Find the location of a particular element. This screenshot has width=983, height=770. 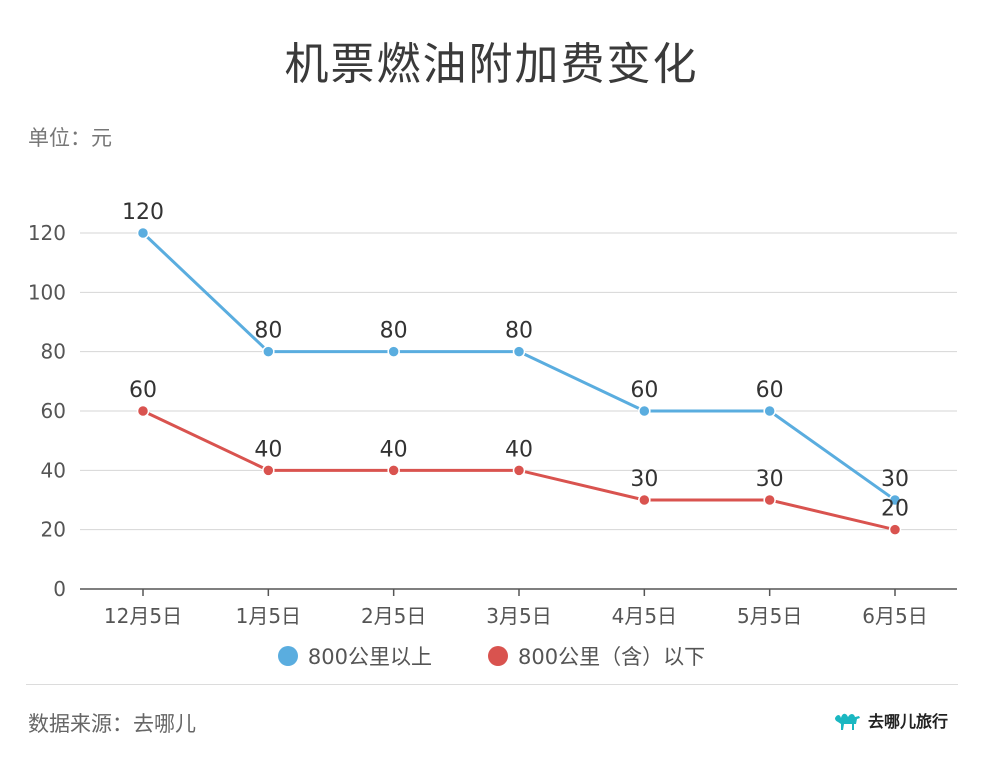

x-tick-label: 4月5日 is located at coordinates (644, 616).